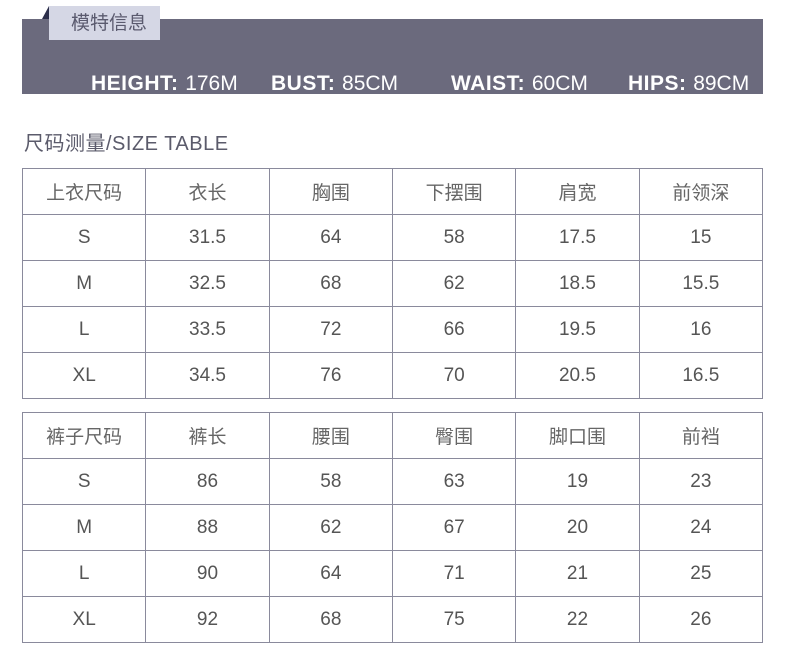 Image resolution: width=790 pixels, height=663 pixels. I want to click on table-row: XL 92 68 75 22 26, so click(392, 619).